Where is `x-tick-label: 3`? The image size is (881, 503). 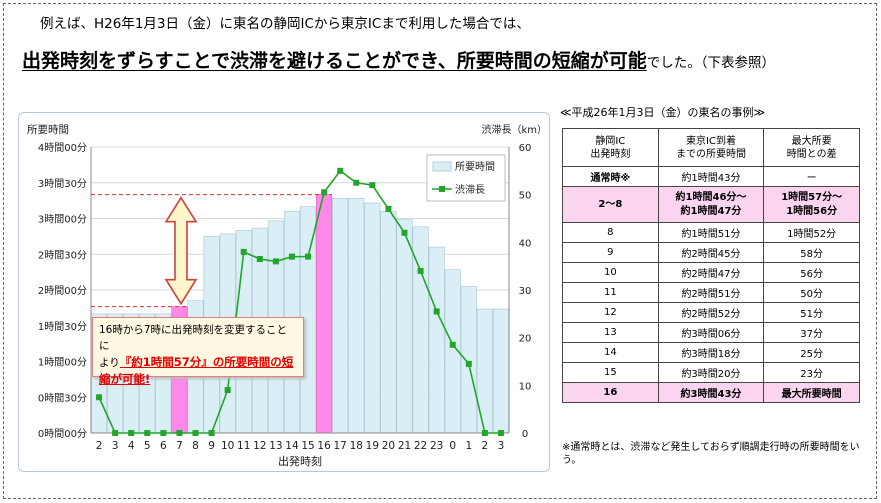
x-tick-label: 3 is located at coordinates (501, 446).